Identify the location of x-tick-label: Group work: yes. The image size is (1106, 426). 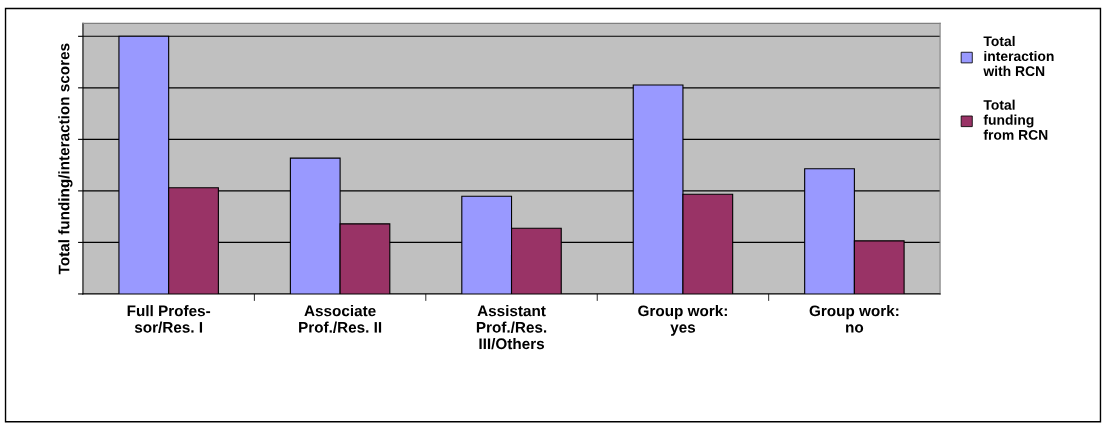
(682, 320).